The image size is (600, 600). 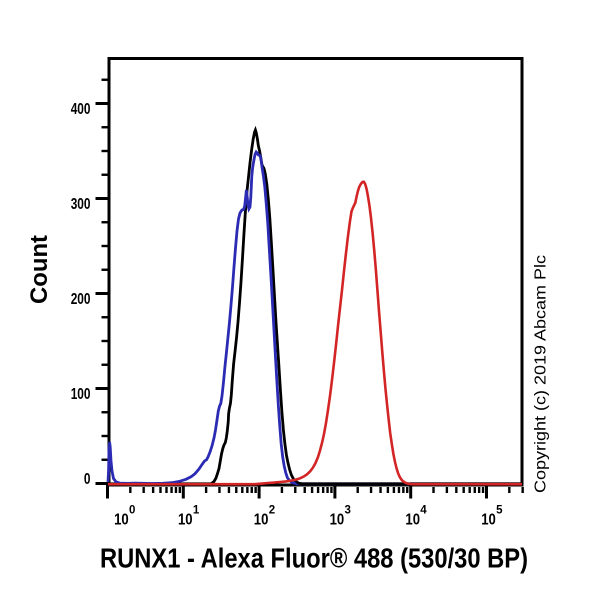 I want to click on svg-text: 400, so click(x=81, y=109).